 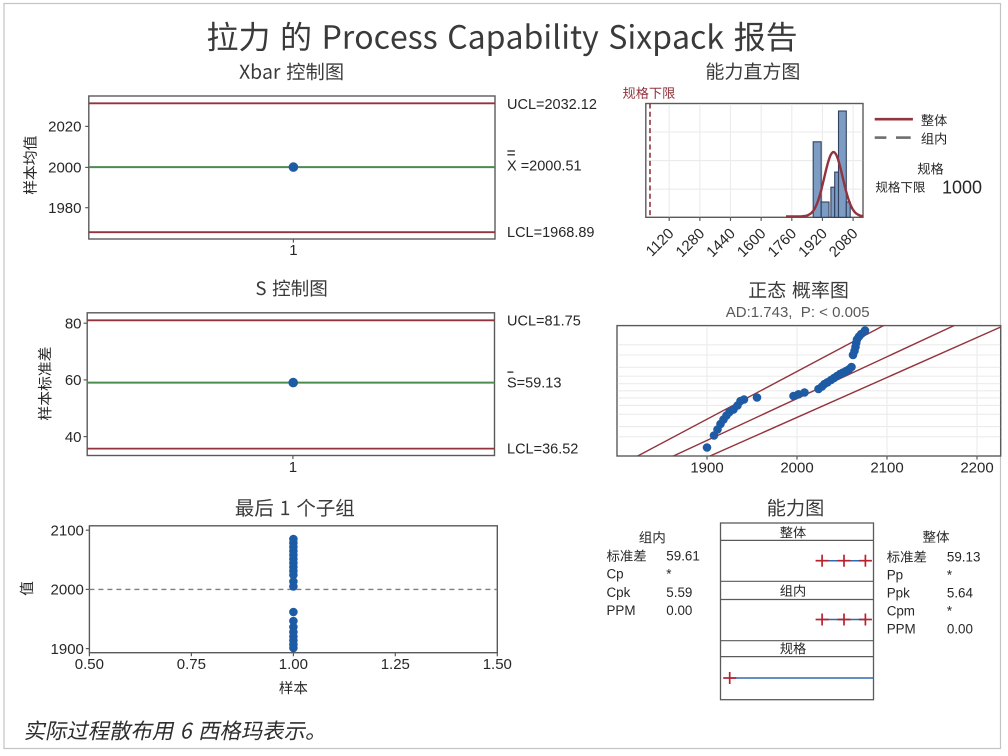 What do you see at coordinates (544, 166) in the screenshot?
I see `svg-text: X =2000.51` at bounding box center [544, 166].